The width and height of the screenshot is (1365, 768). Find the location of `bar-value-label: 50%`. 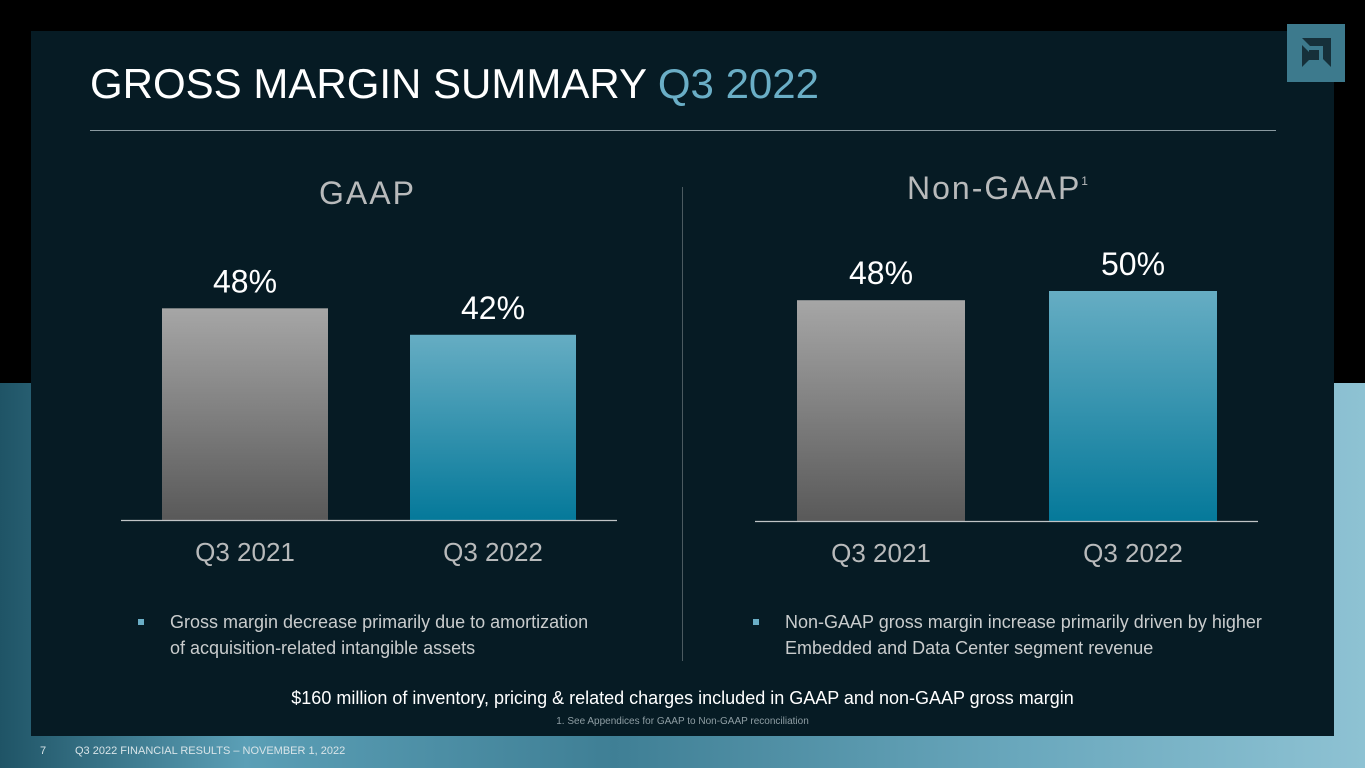

bar-value-label: 50% is located at coordinates (1133, 264).